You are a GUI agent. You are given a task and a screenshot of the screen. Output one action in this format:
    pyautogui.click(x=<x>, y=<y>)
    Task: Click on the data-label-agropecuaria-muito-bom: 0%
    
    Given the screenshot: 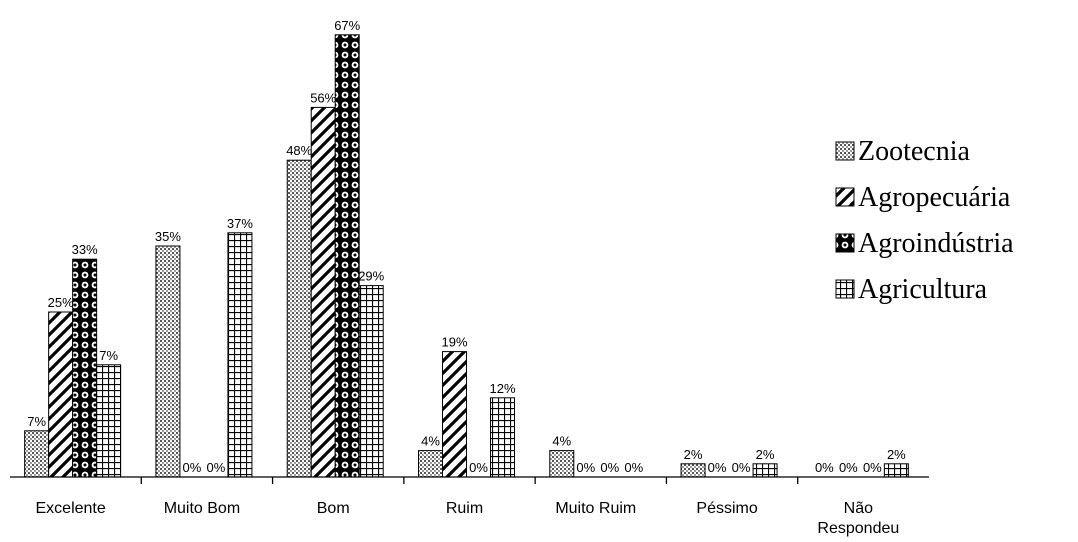 What is the action you would take?
    pyautogui.click(x=192, y=467)
    